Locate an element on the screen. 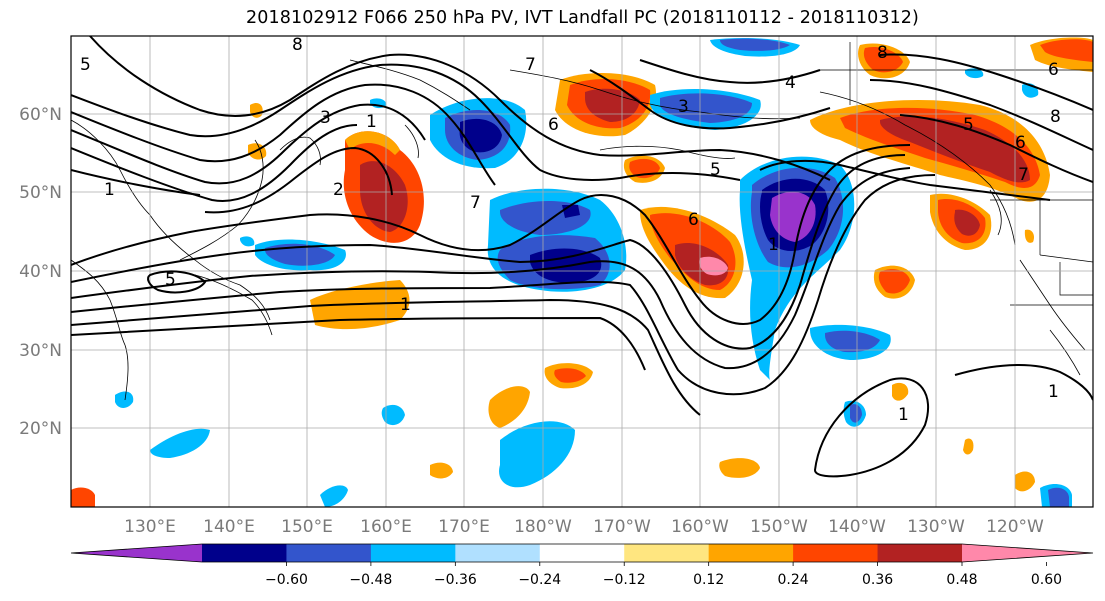  colorbar-tick-label: −0.48 is located at coordinates (370, 580).